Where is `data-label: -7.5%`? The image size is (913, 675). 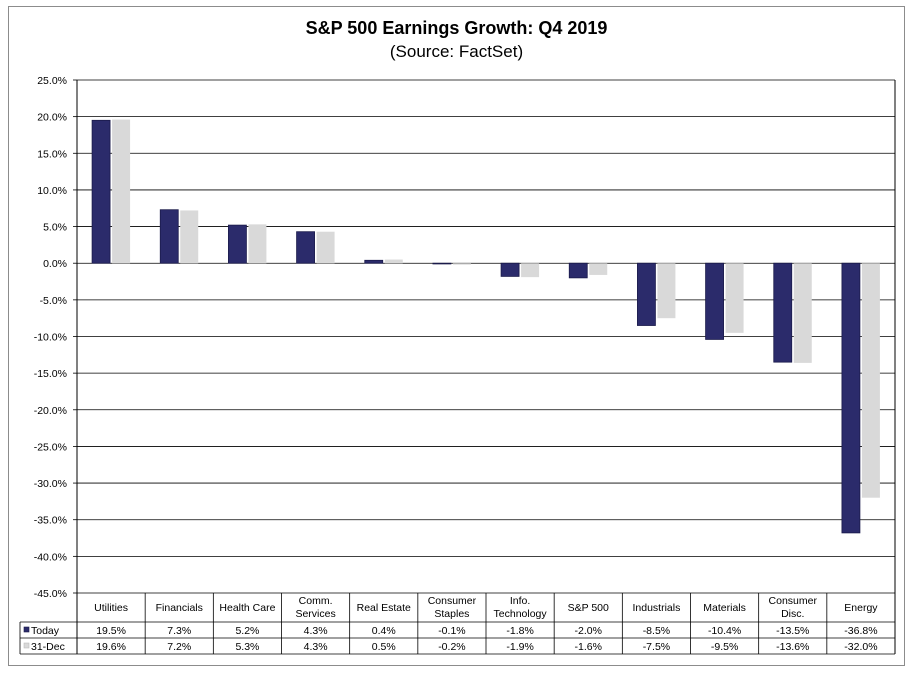 data-label: -7.5% is located at coordinates (656, 647).